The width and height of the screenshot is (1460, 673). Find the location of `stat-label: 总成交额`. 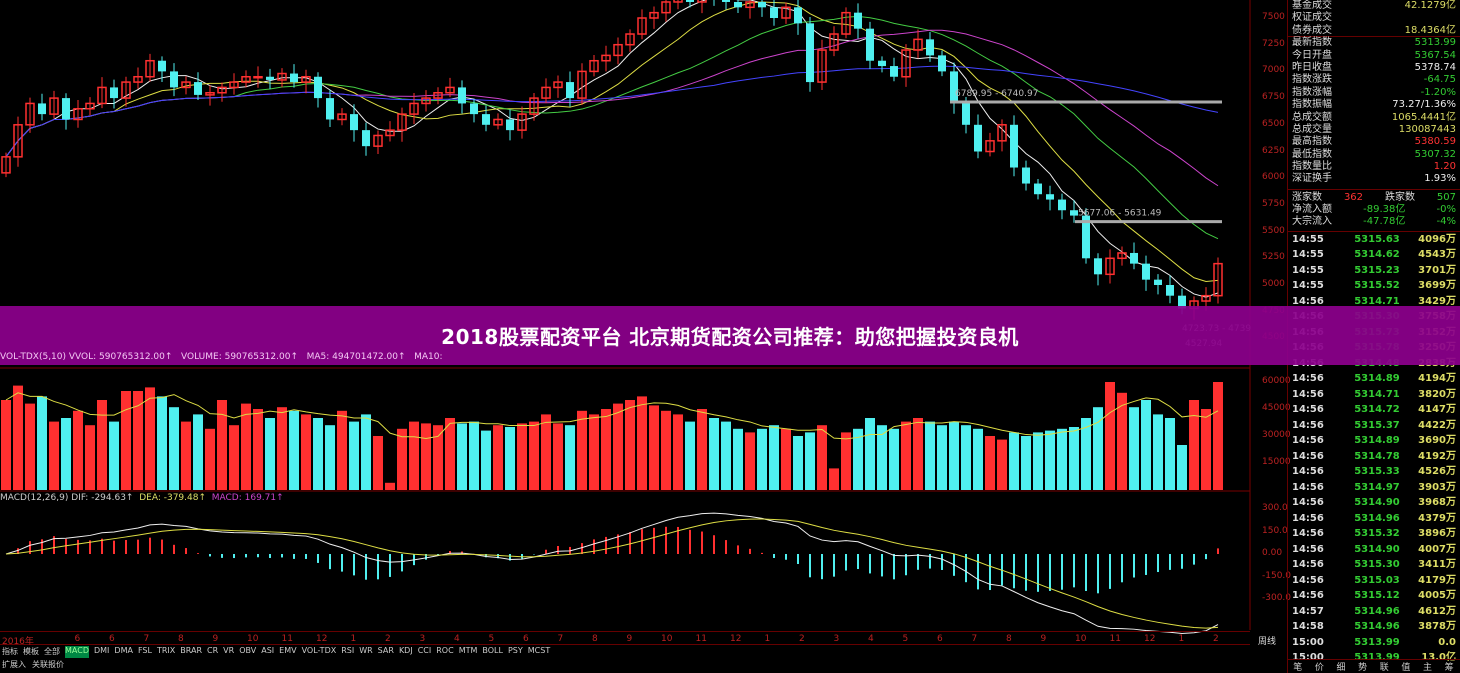

stat-label: 总成交额 is located at coordinates (1312, 117).